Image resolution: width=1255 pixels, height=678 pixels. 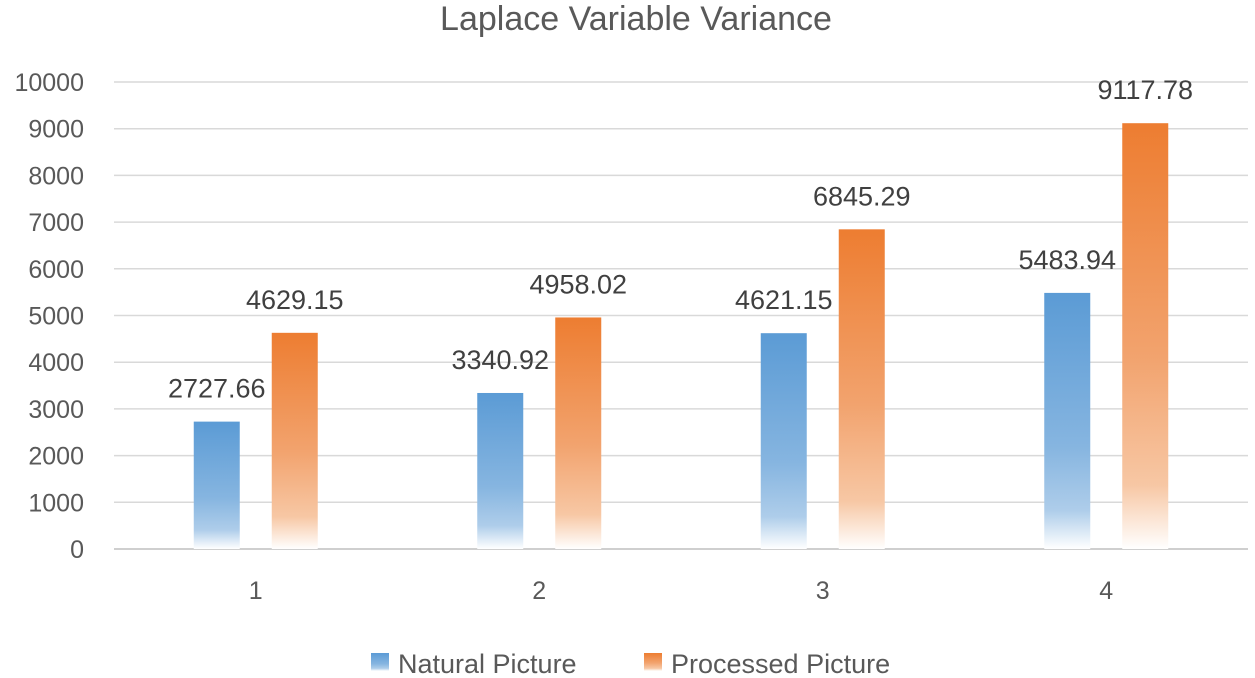 What do you see at coordinates (636, 19) in the screenshot?
I see `chart-title: Laplace Variable Variance` at bounding box center [636, 19].